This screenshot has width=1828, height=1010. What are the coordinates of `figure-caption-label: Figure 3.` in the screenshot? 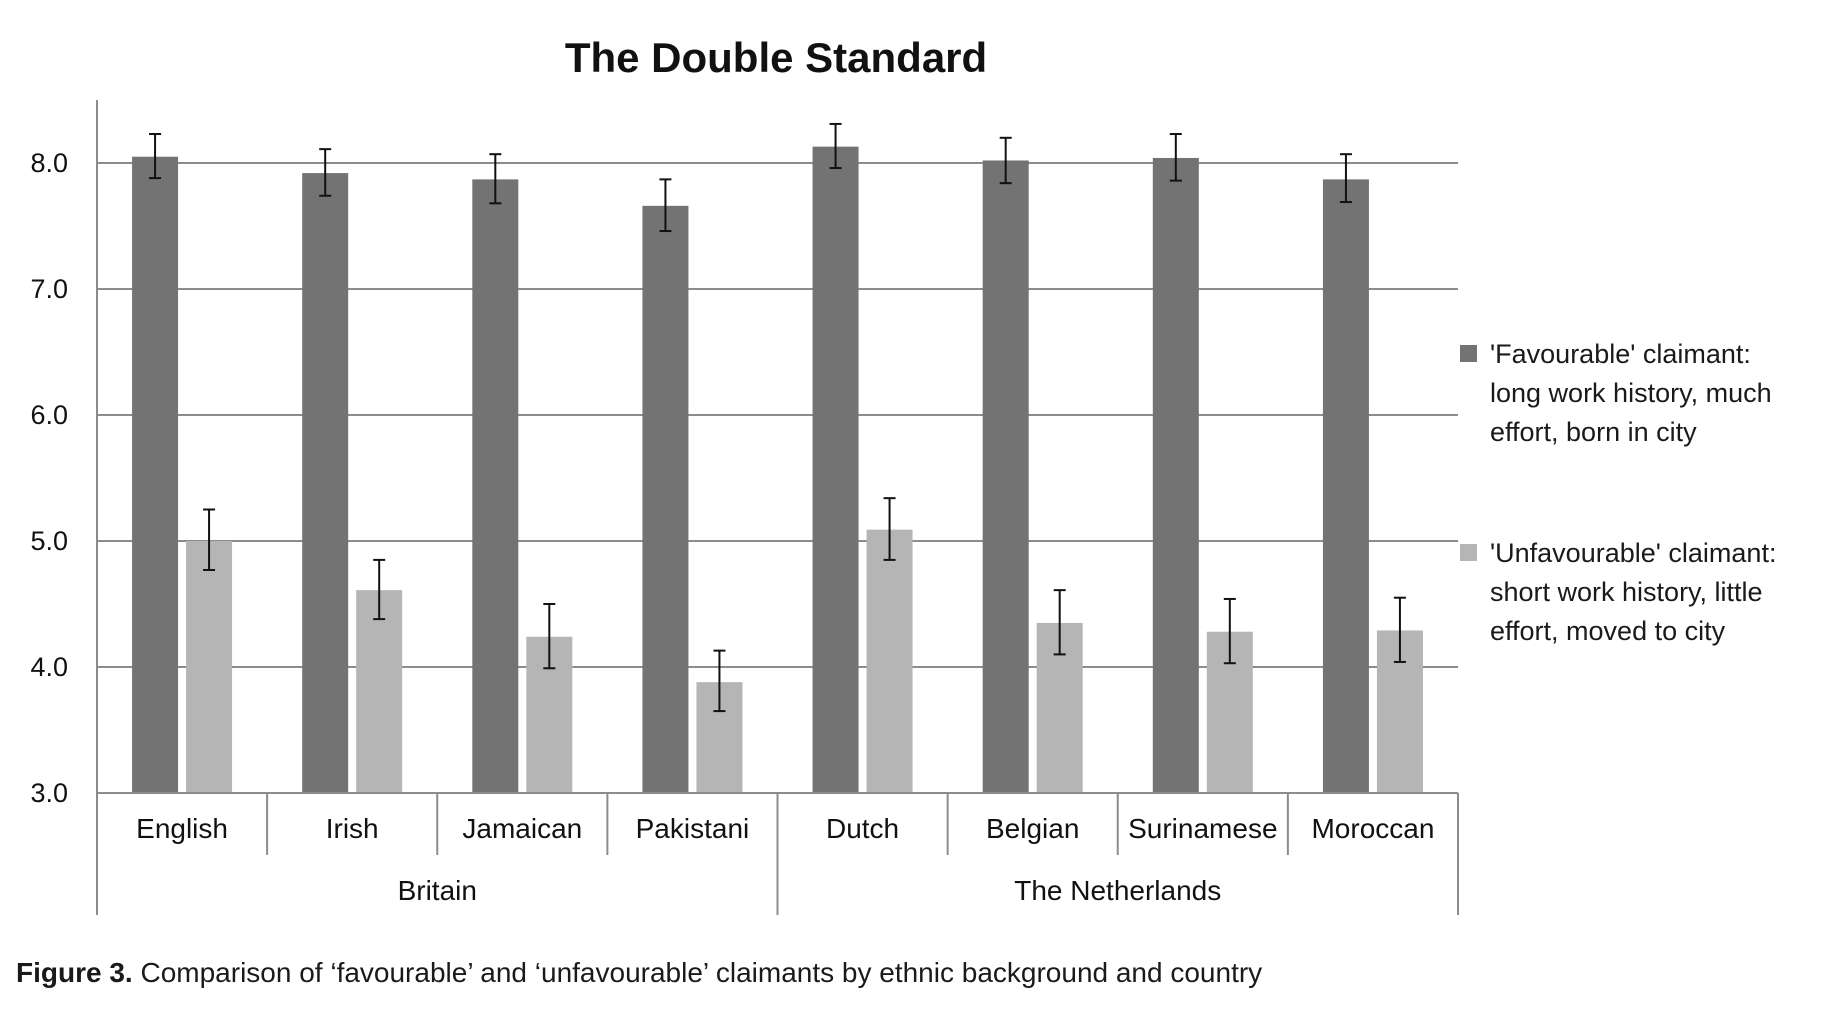 It's located at (74, 972).